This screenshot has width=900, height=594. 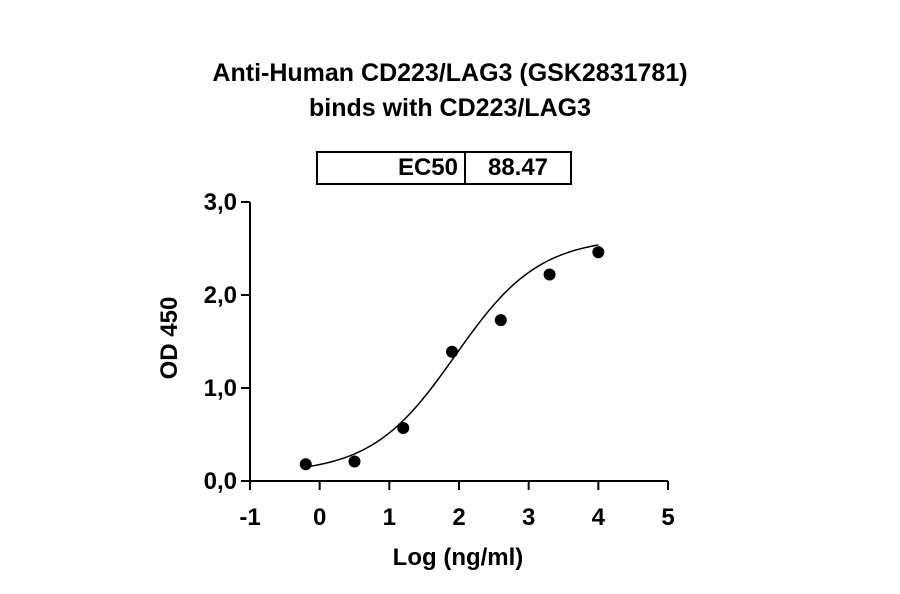 I want to click on y-tick-label: 3,0, so click(x=220, y=202).